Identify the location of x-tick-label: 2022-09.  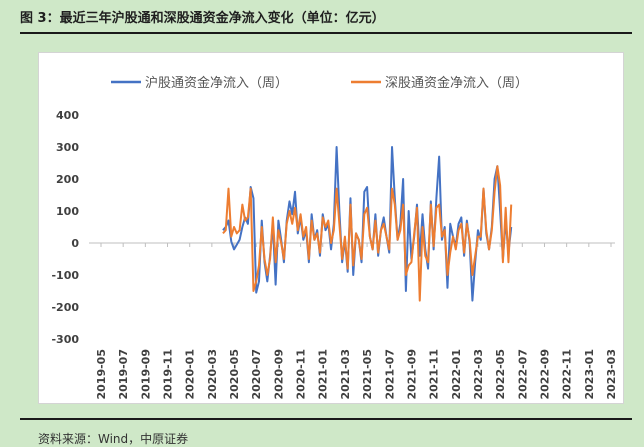
(544, 374).